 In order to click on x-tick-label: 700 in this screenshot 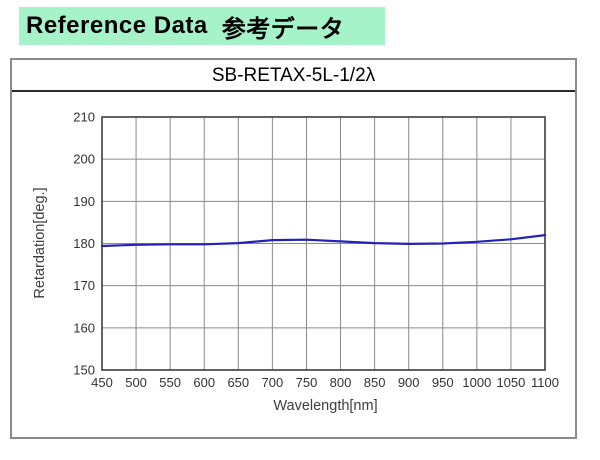, I will do `click(273, 382)`.